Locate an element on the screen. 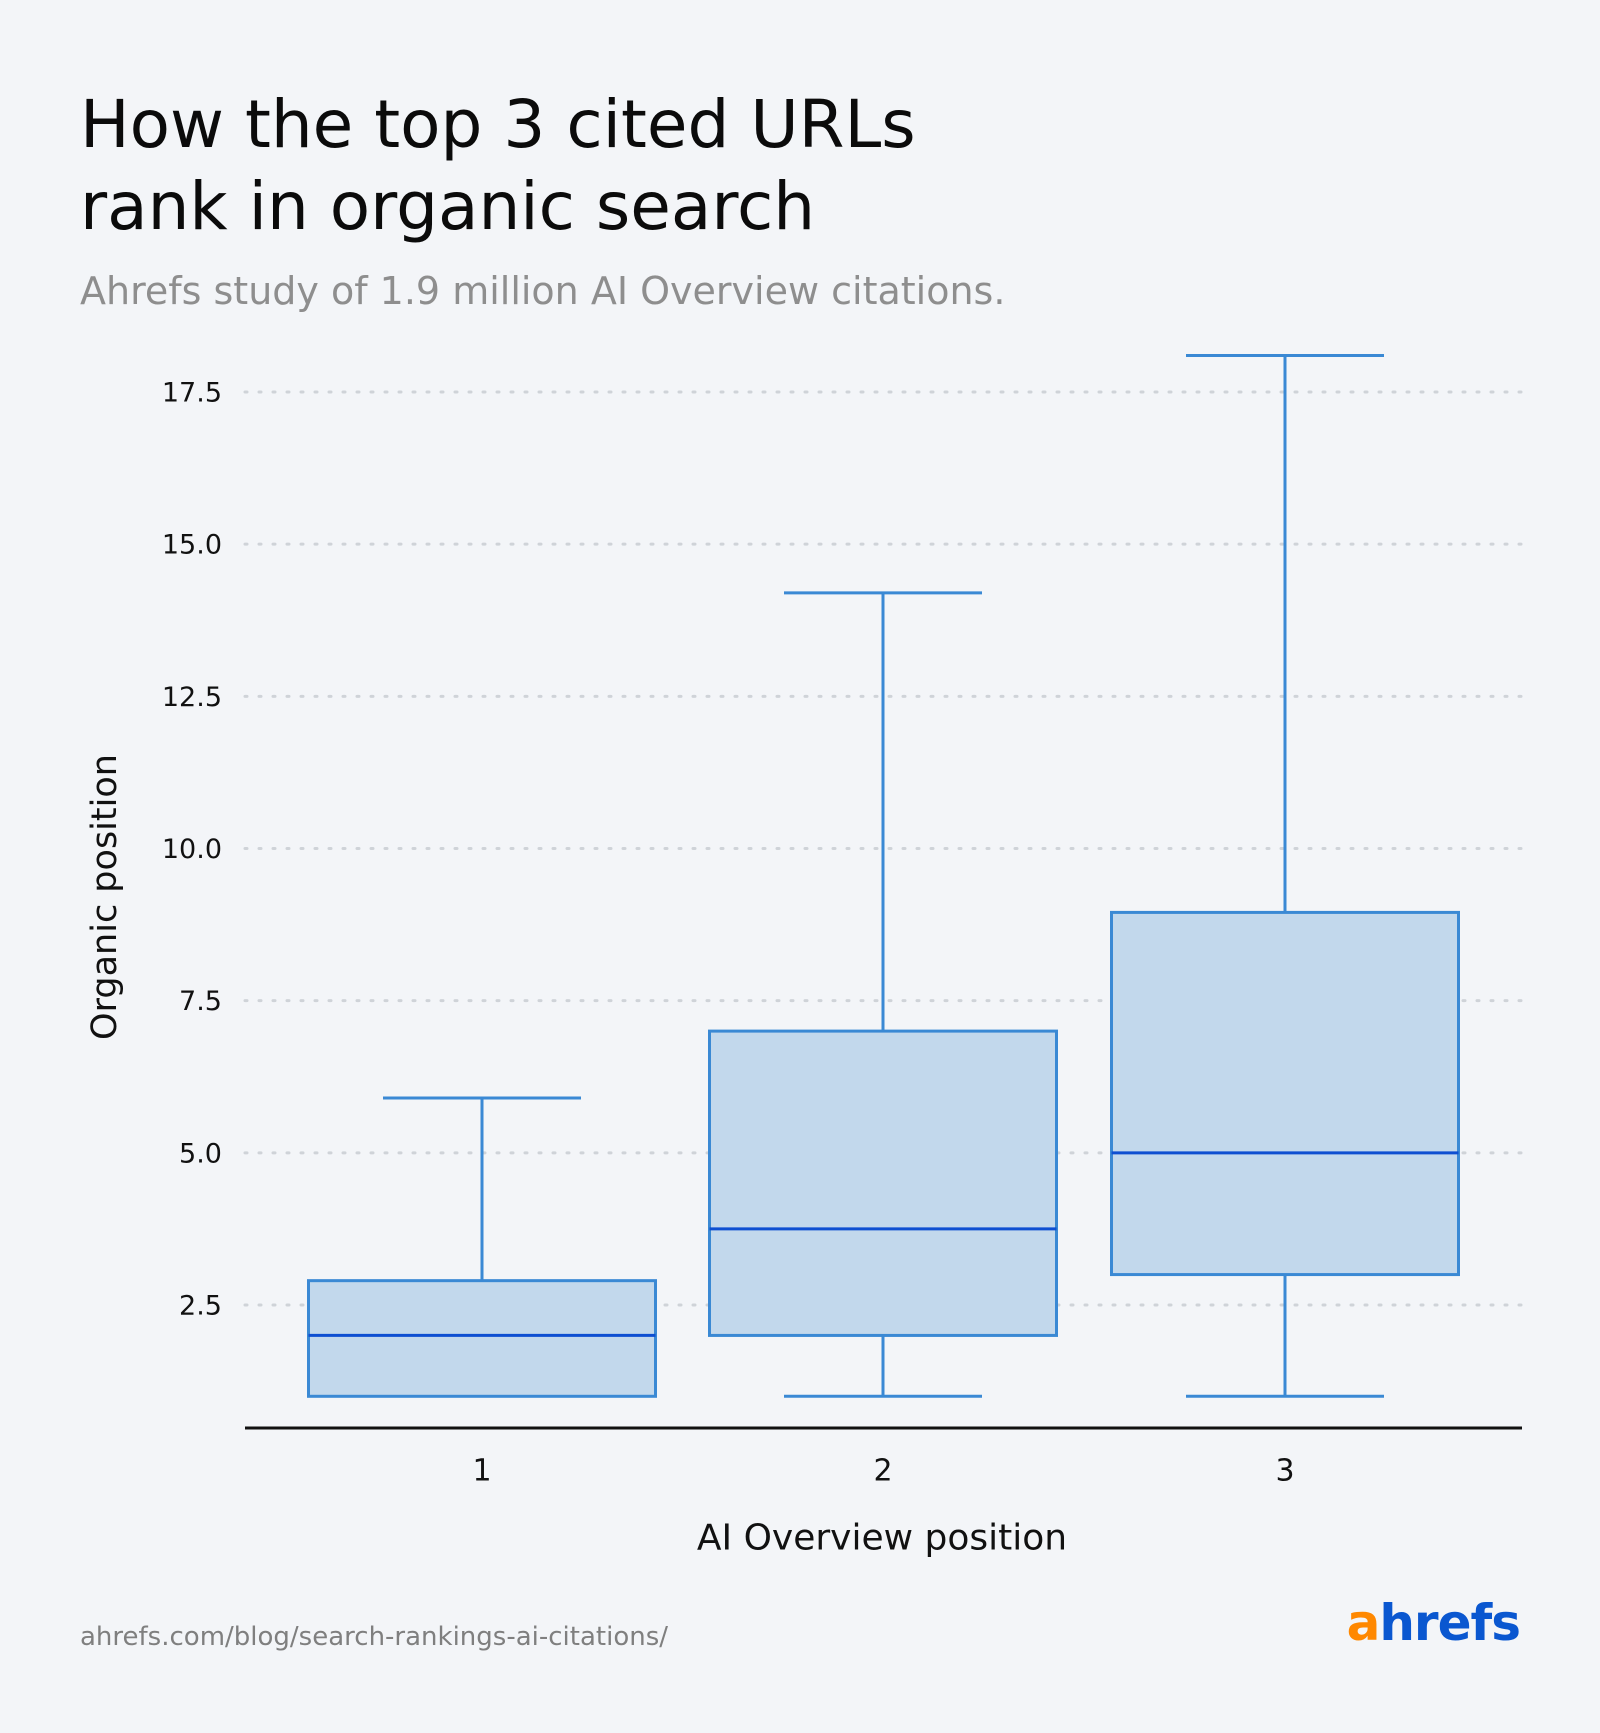  y-tick-label: 2.5 is located at coordinates (200, 1306).